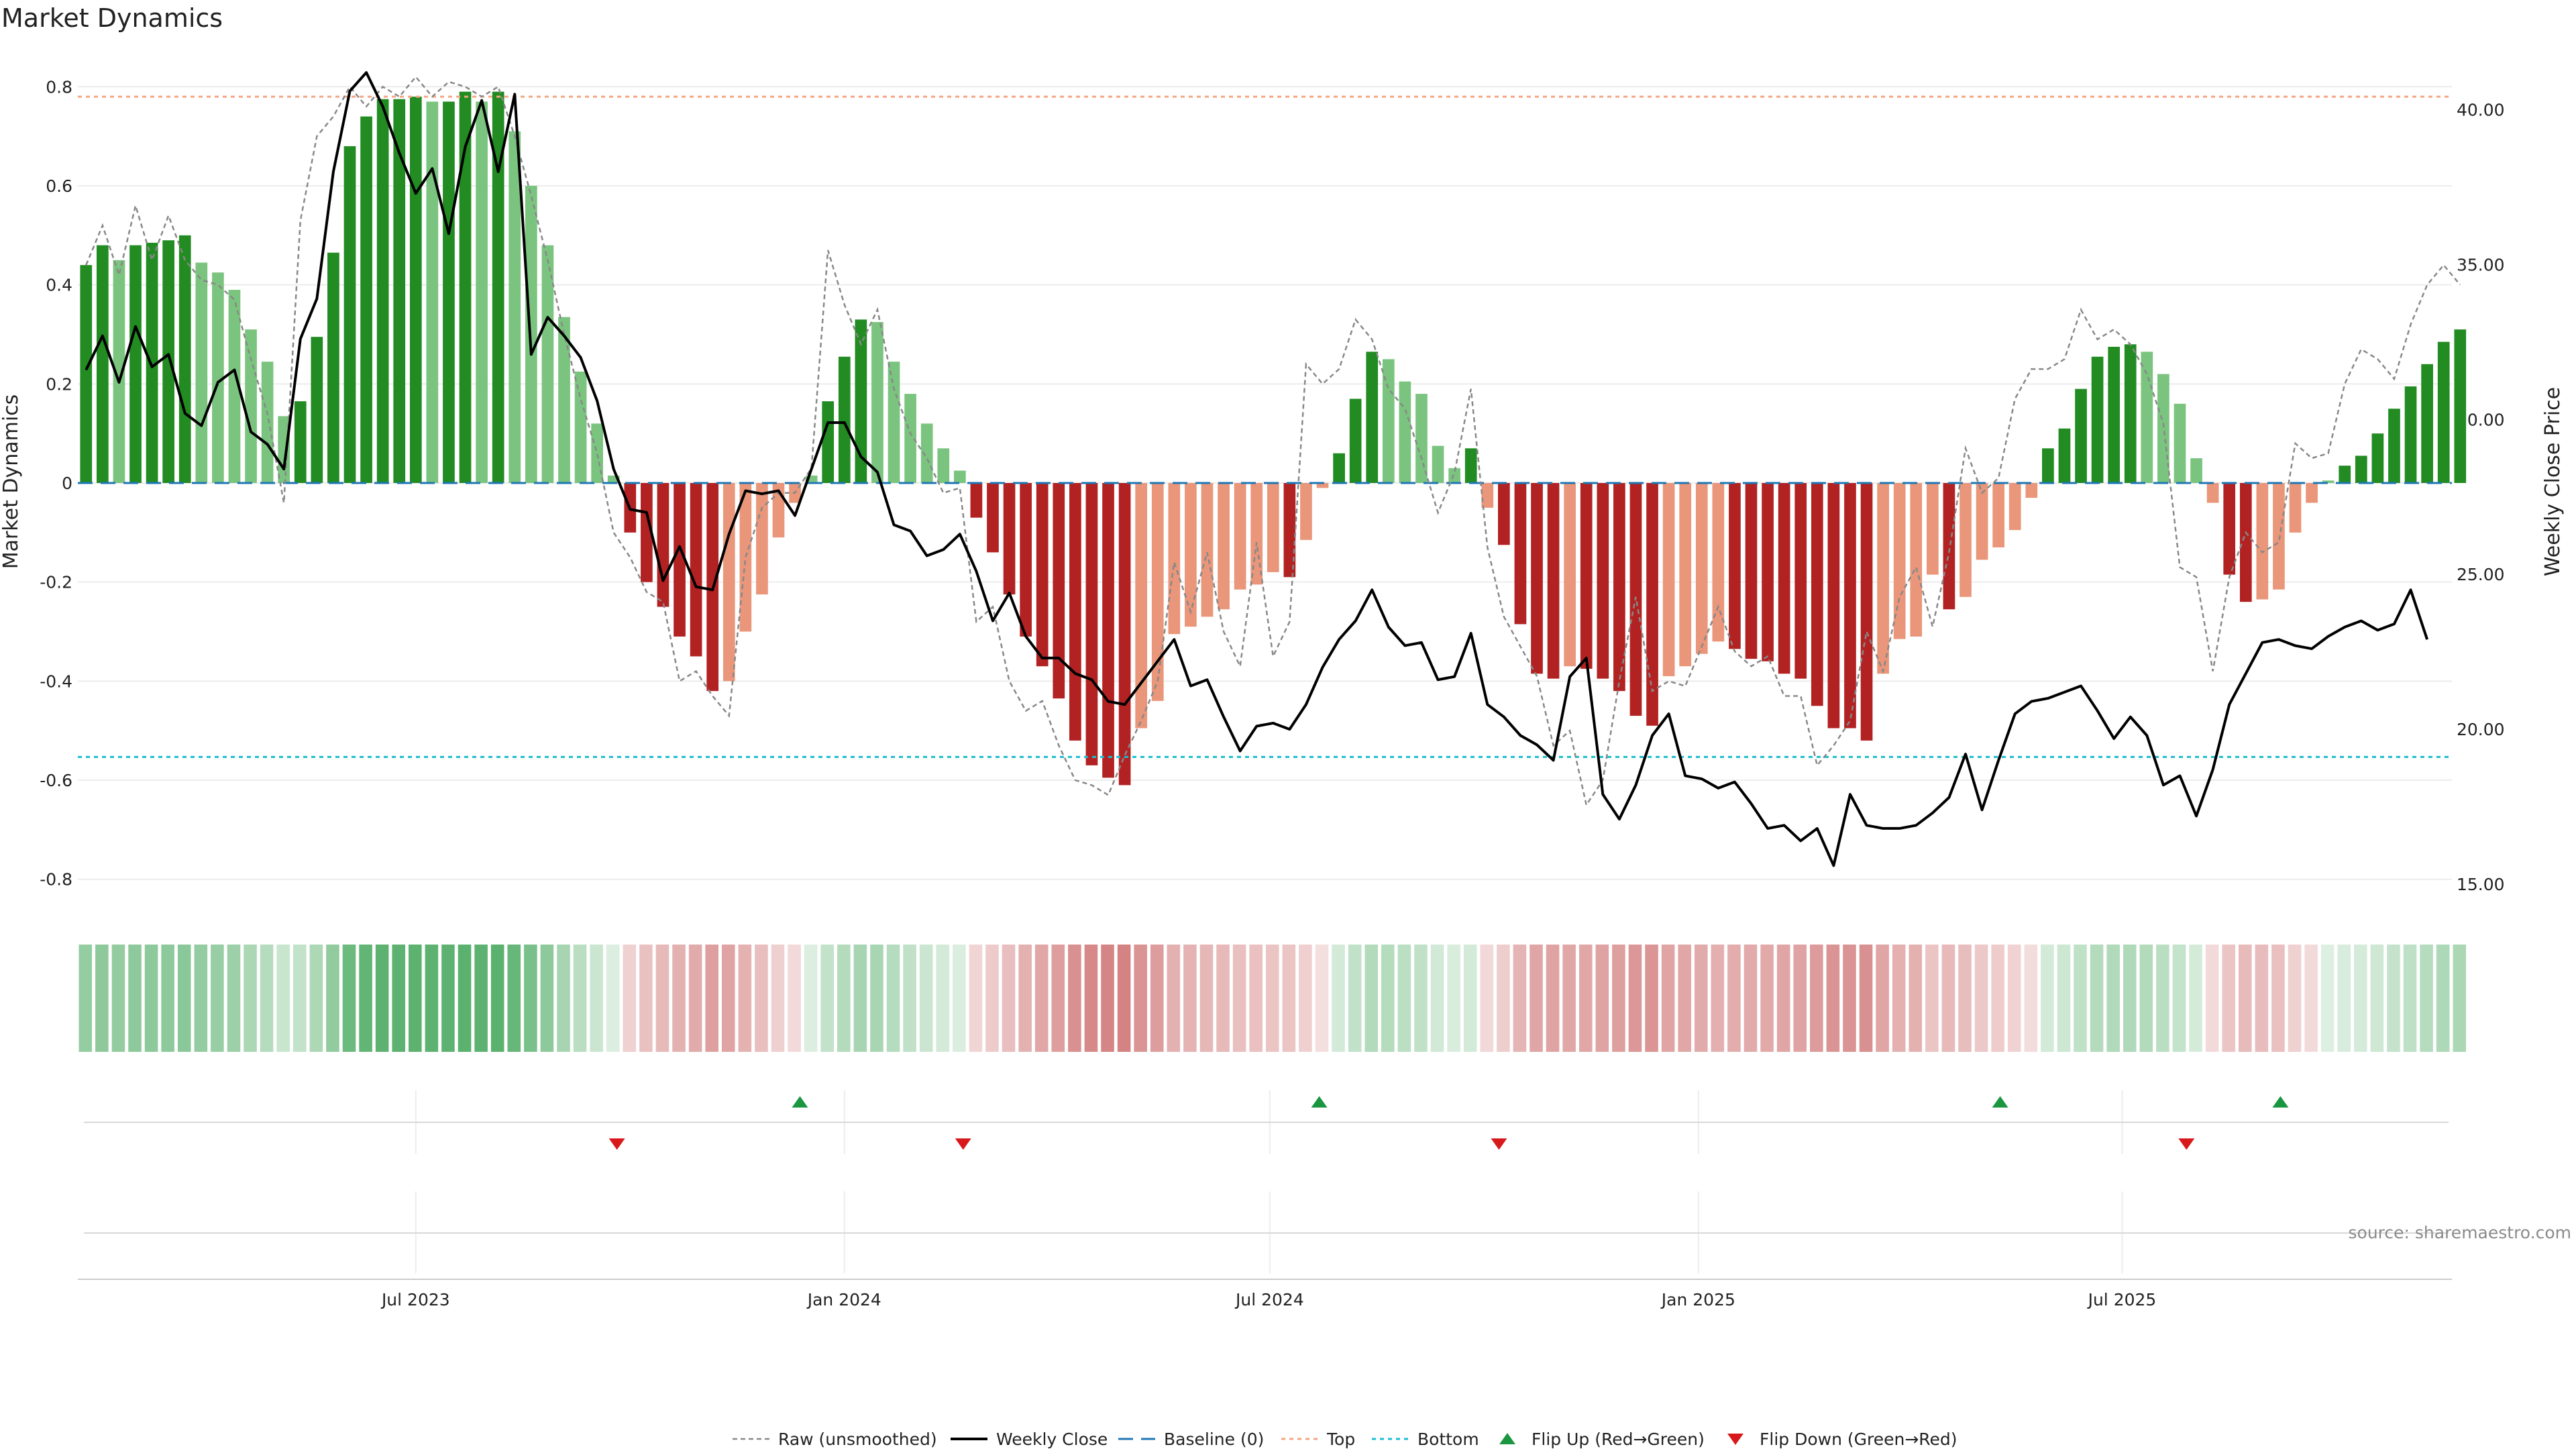 Image resolution: width=2576 pixels, height=1449 pixels. What do you see at coordinates (59, 285) in the screenshot?
I see `y-tick-label: 0.4` at bounding box center [59, 285].